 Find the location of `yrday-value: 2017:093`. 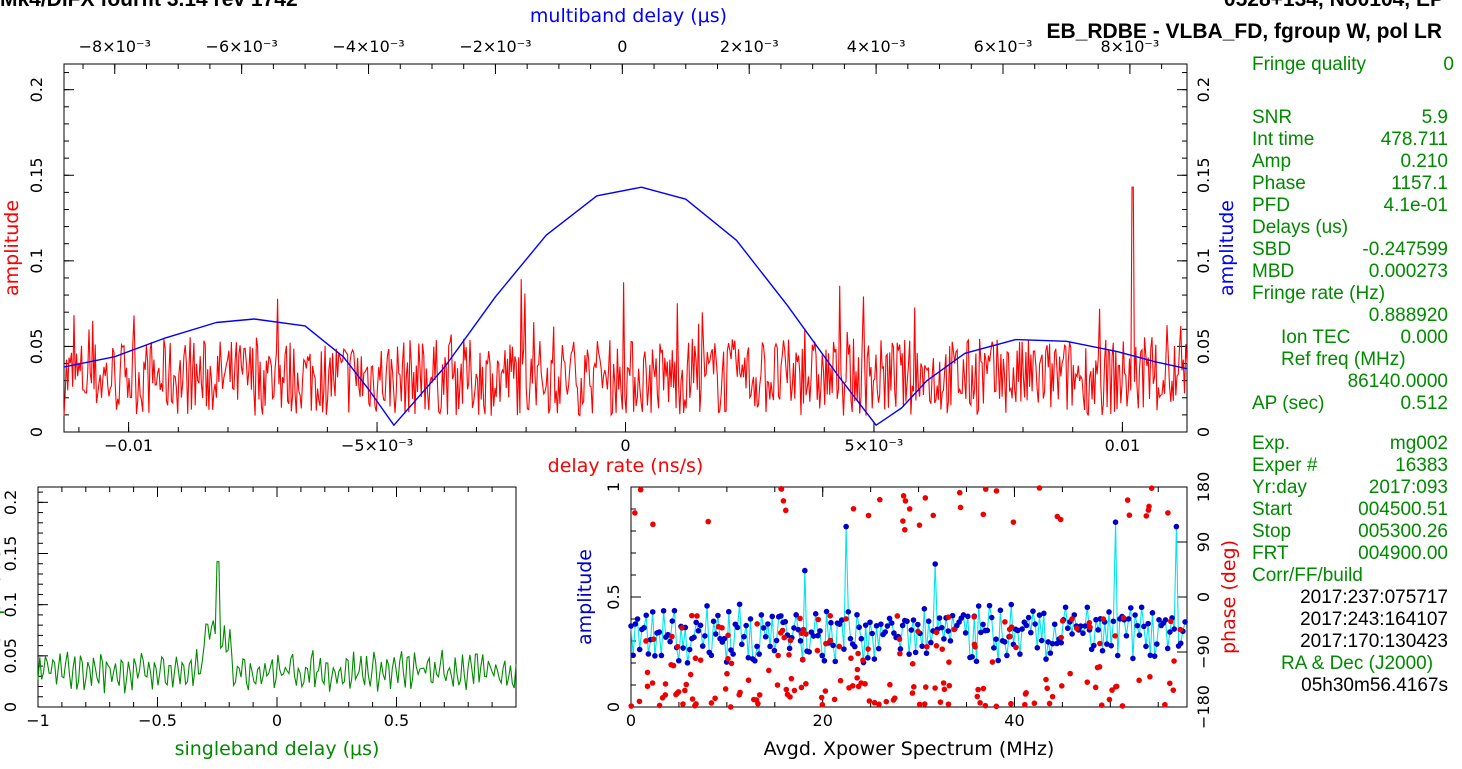

yrday-value: 2017:093 is located at coordinates (1408, 487).